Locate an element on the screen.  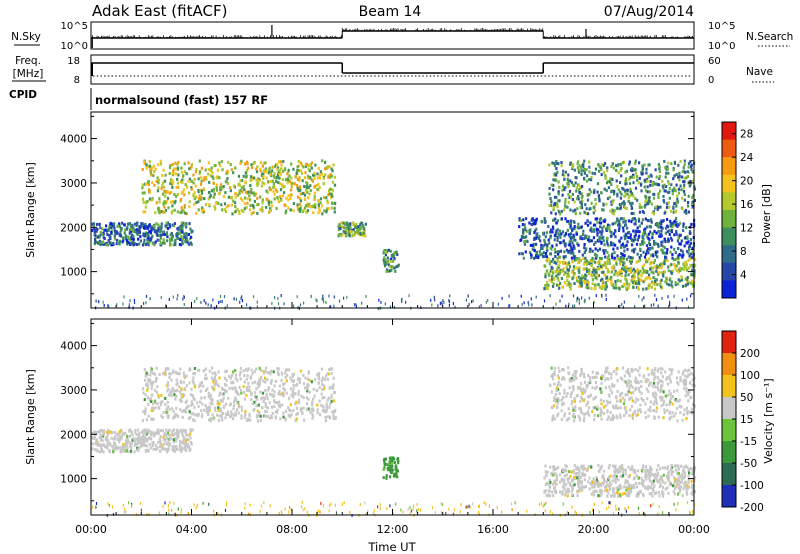
y-tick-label: 4000 is located at coordinates (73, 140).